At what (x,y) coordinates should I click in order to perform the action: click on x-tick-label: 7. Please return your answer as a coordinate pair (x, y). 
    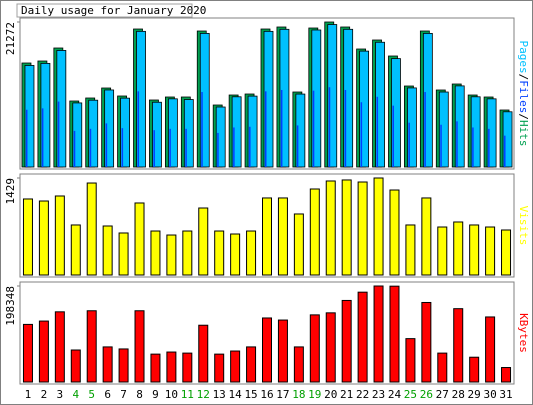
    Looking at the image, I should click on (123, 394).